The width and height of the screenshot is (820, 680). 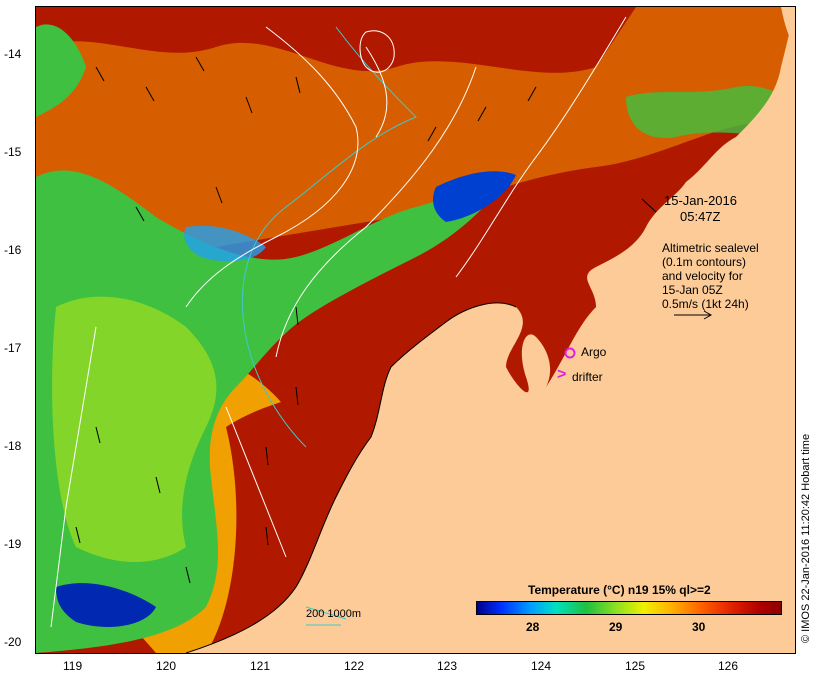 What do you see at coordinates (728, 666) in the screenshot?
I see `x-tick-label: 126` at bounding box center [728, 666].